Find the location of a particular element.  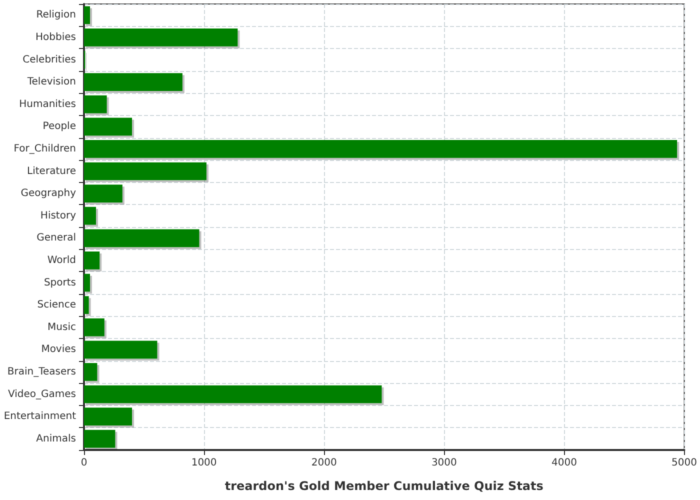

x-tick-label: 4000 is located at coordinates (564, 463).